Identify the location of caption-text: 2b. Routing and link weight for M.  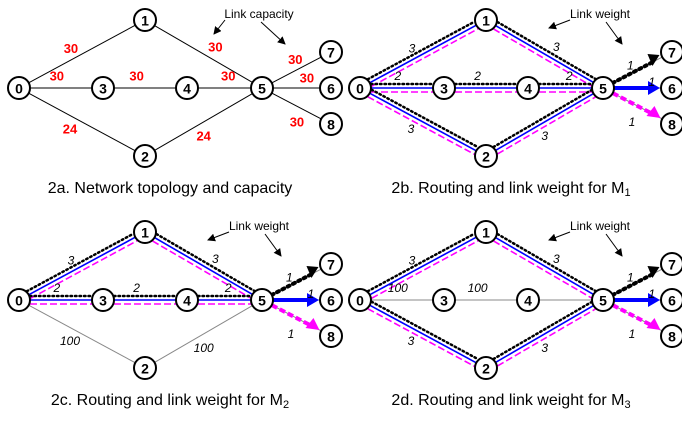
(507, 188).